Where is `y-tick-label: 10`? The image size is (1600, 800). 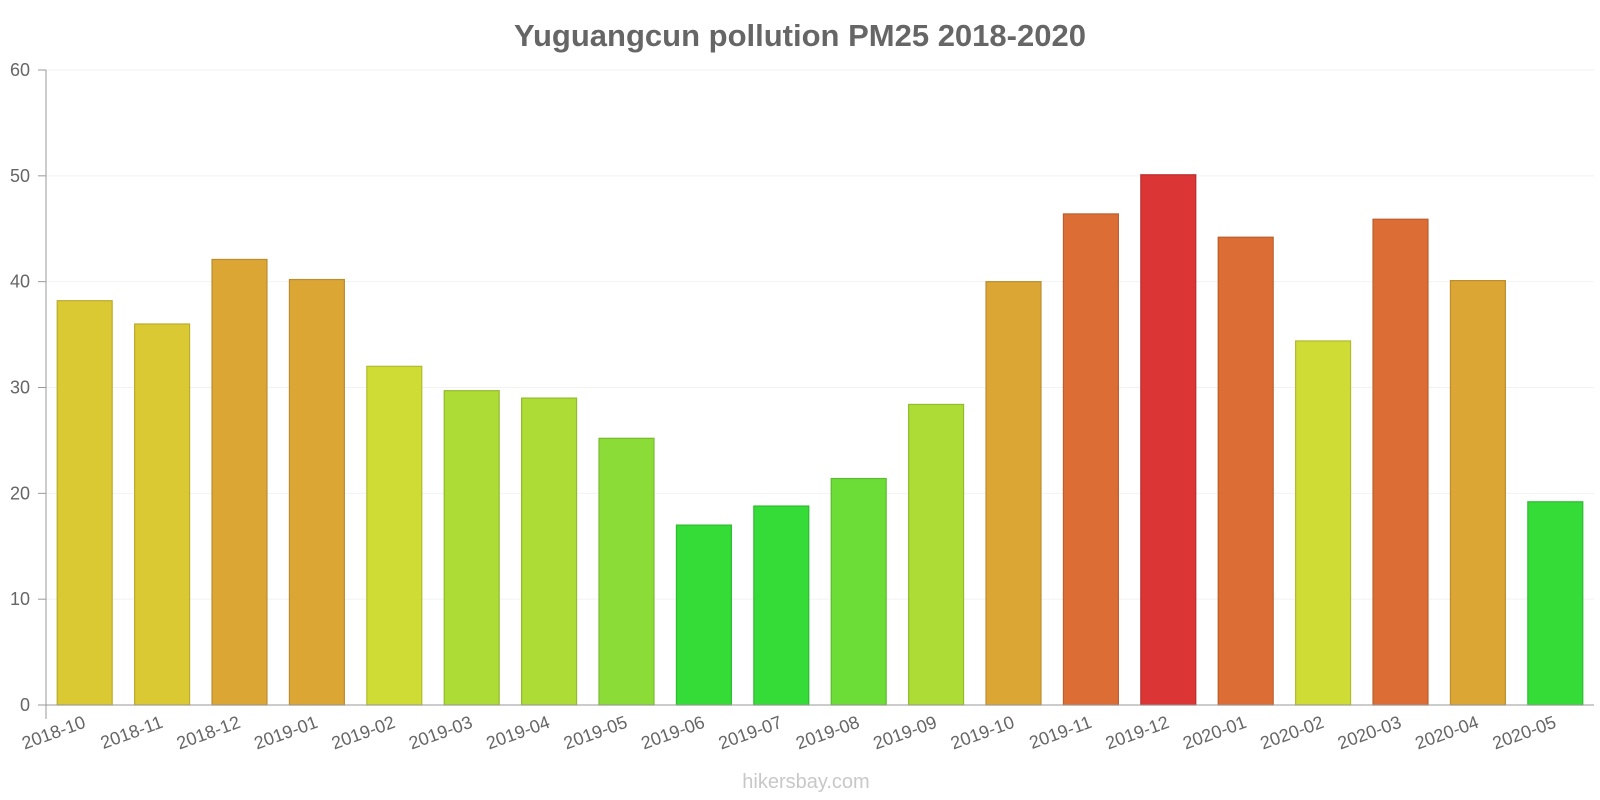 y-tick-label: 10 is located at coordinates (20, 599).